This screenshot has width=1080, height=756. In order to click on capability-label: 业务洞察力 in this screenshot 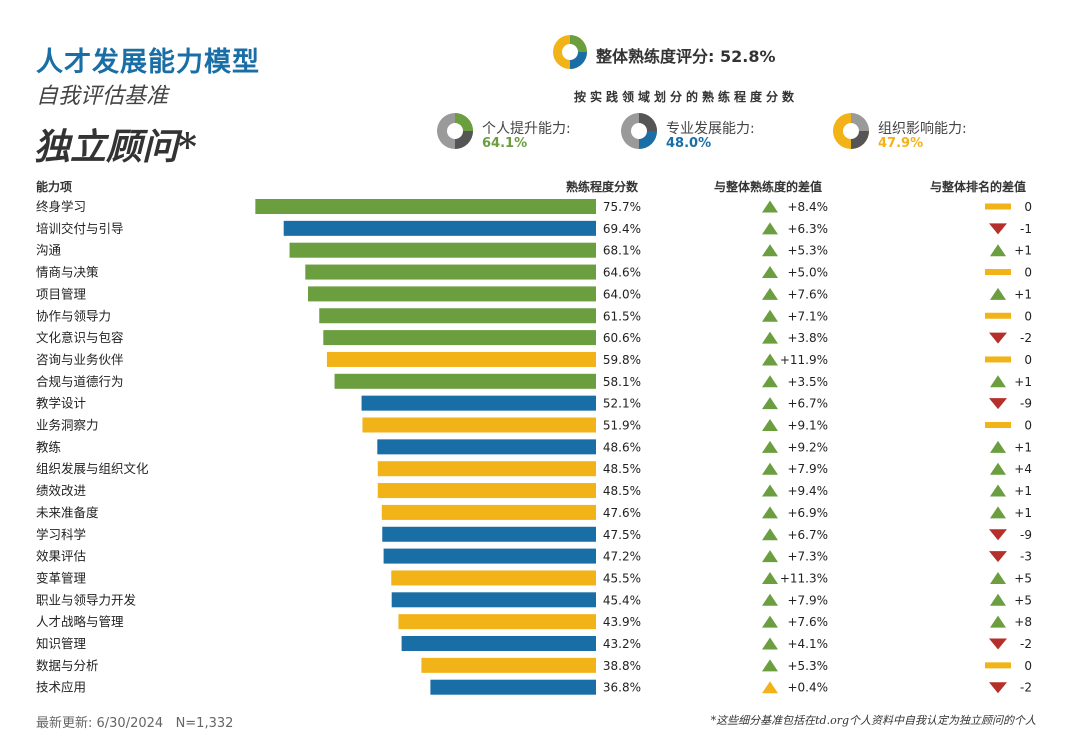, I will do `click(67, 425)`.